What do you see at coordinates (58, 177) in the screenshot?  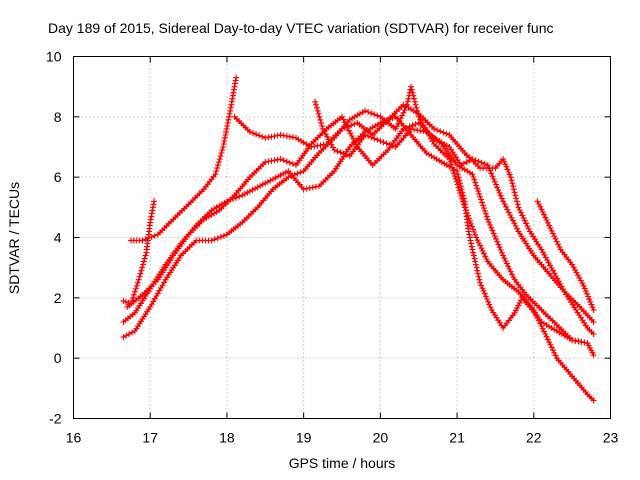 I see `y-tick-label: 6` at bounding box center [58, 177].